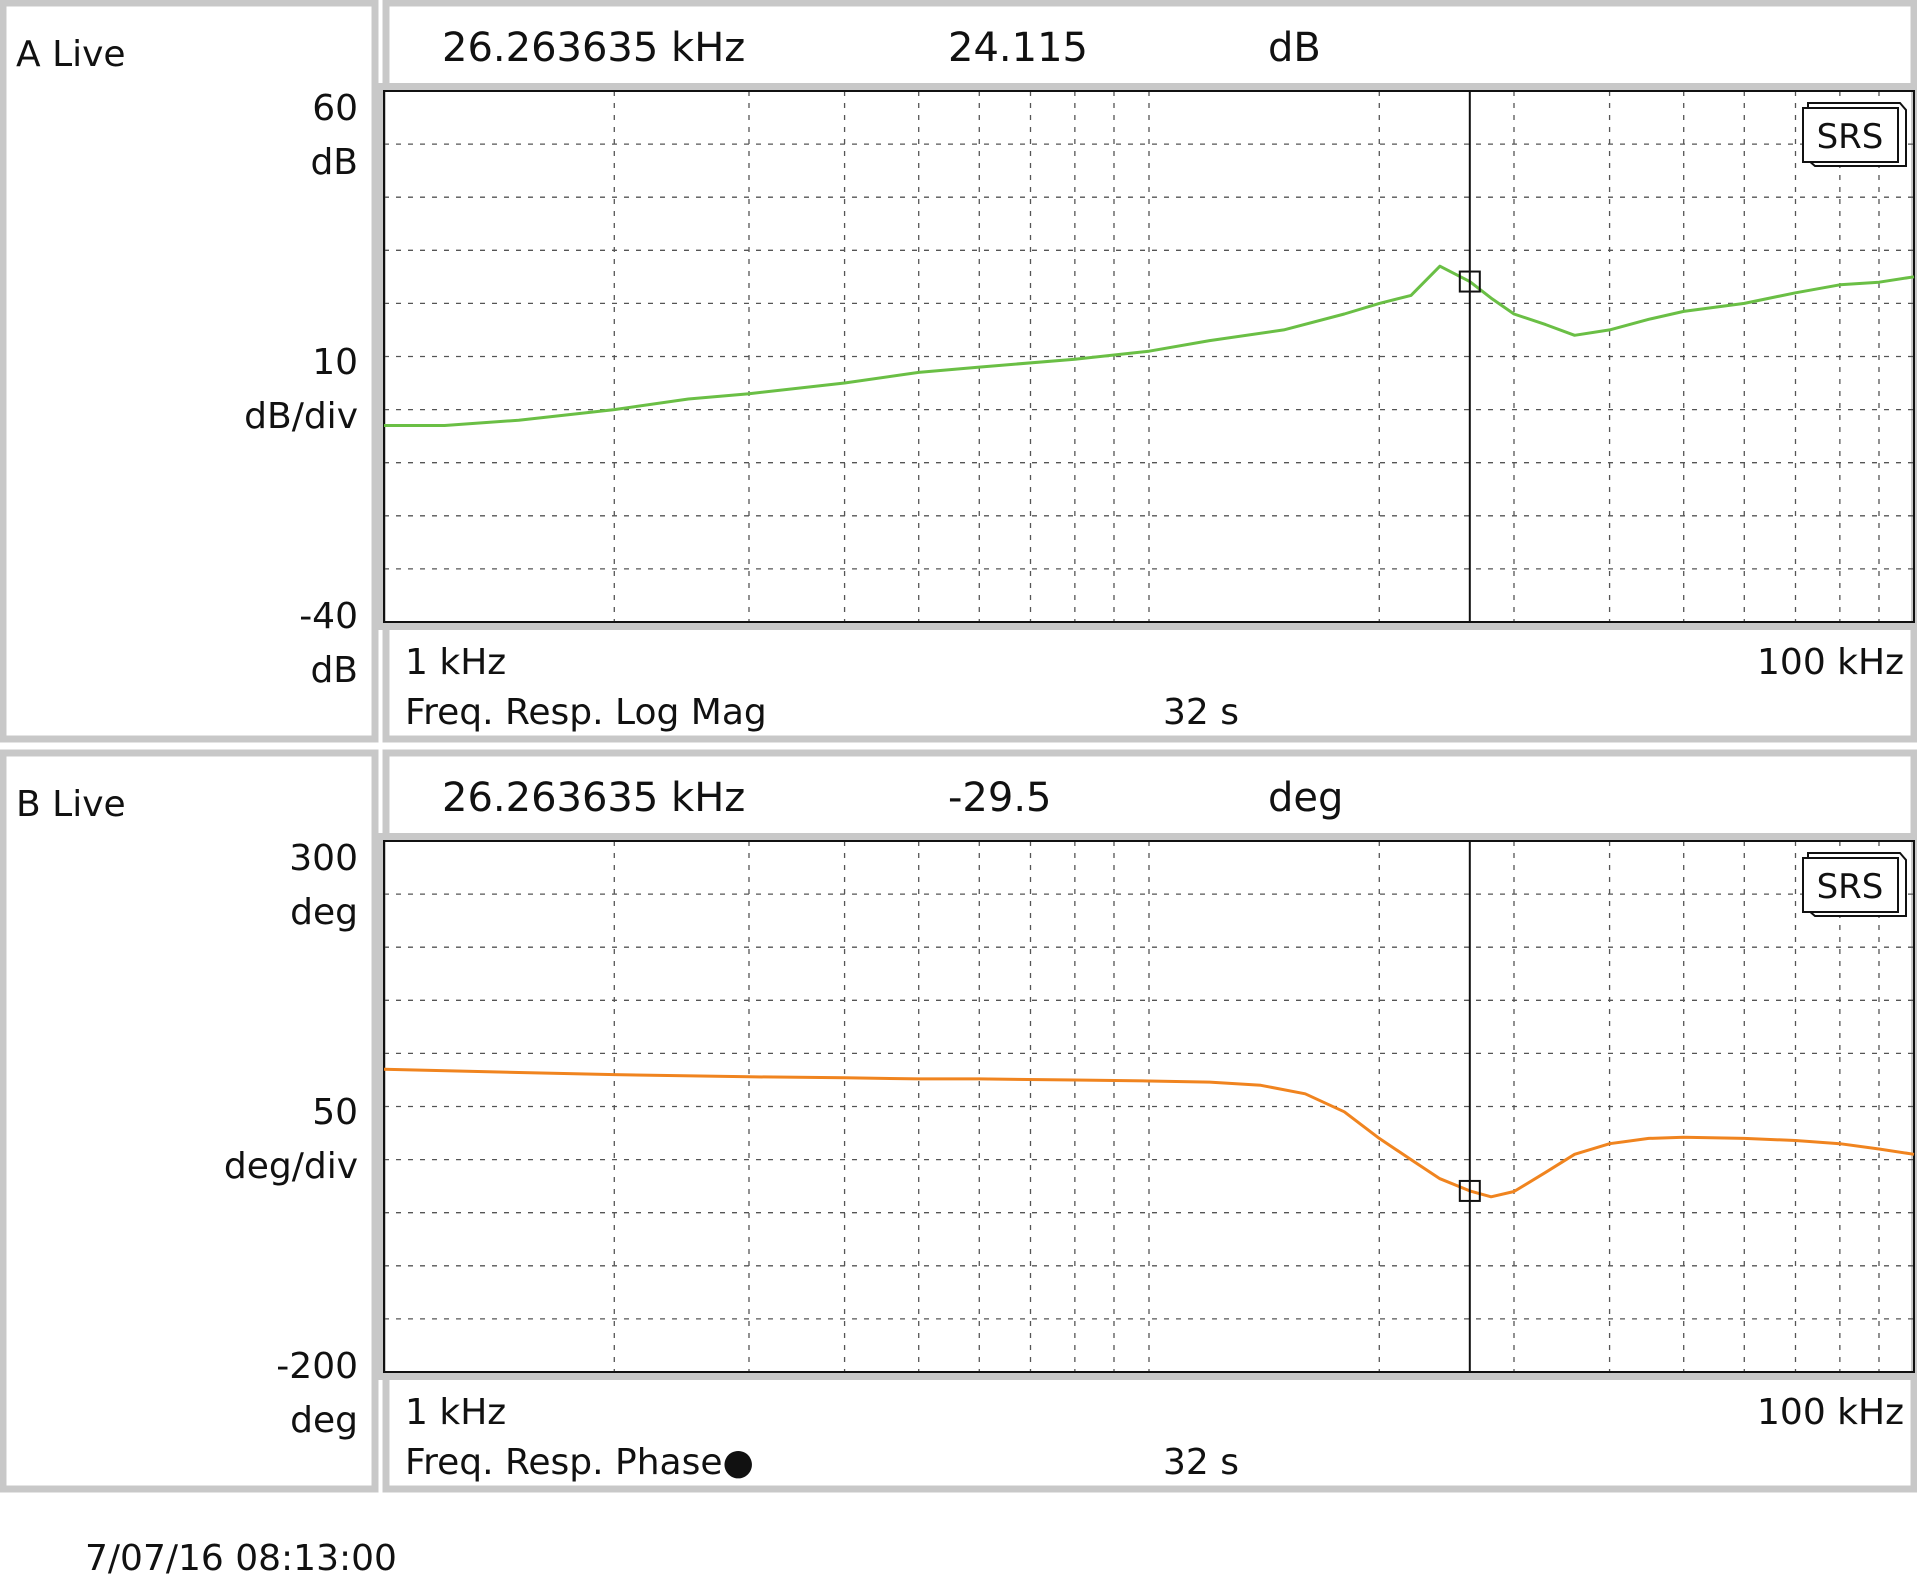  What do you see at coordinates (455, 662) in the screenshot?
I see `panel-a-x-start: 1 kHz` at bounding box center [455, 662].